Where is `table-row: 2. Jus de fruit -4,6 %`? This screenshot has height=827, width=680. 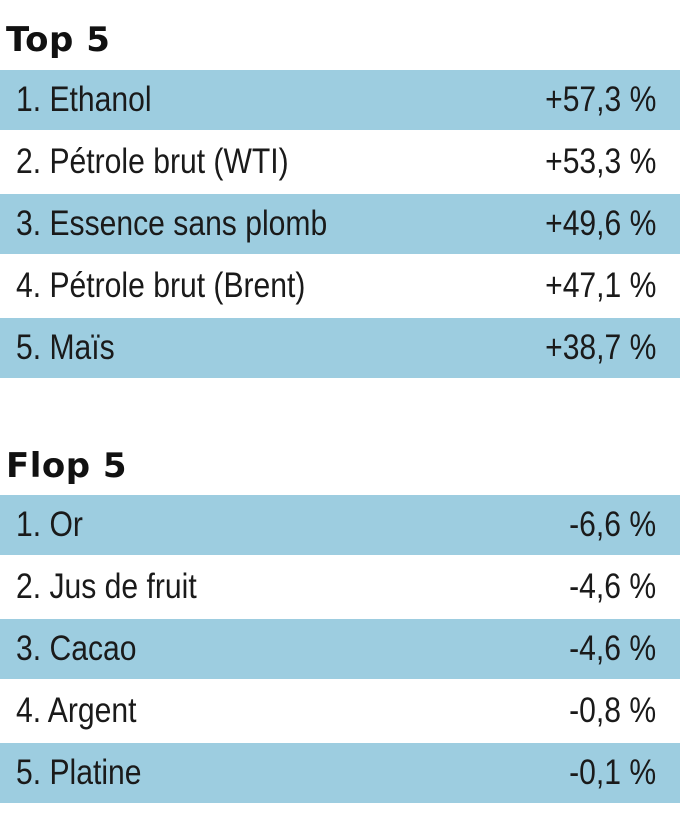 table-row: 2. Jus de fruit -4,6 % is located at coordinates (340, 587).